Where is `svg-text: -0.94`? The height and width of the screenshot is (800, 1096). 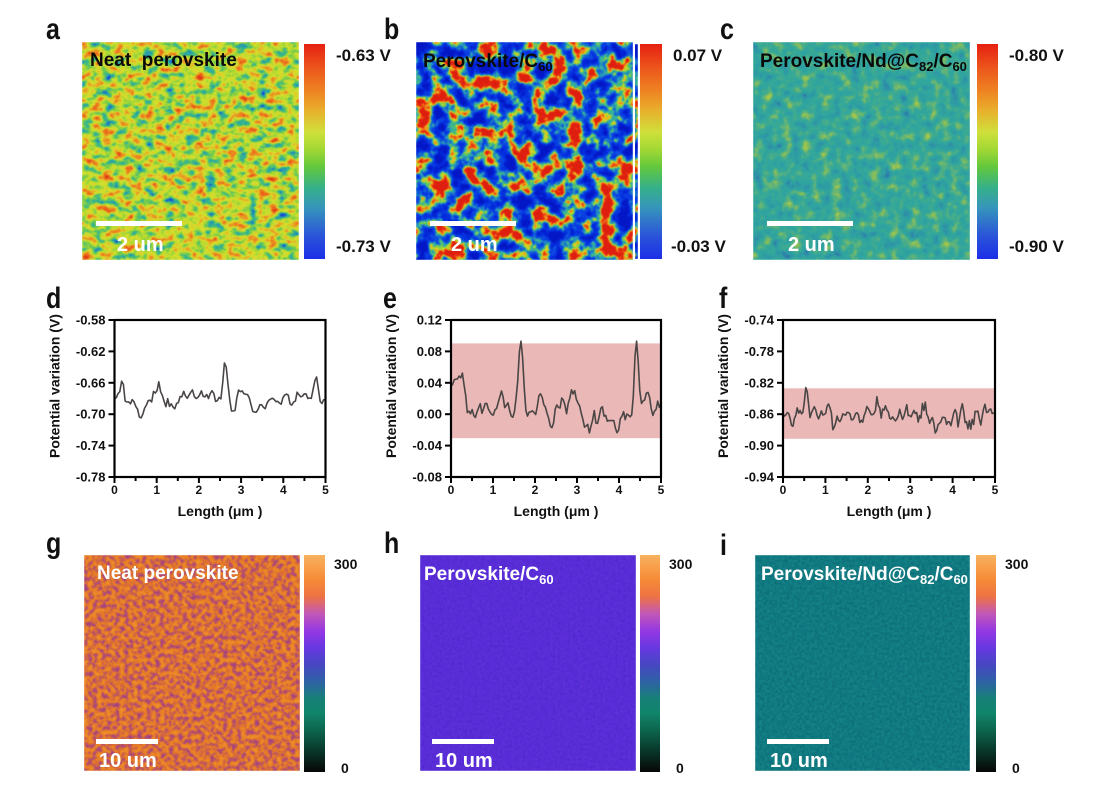 svg-text: -0.94 is located at coordinates (759, 477).